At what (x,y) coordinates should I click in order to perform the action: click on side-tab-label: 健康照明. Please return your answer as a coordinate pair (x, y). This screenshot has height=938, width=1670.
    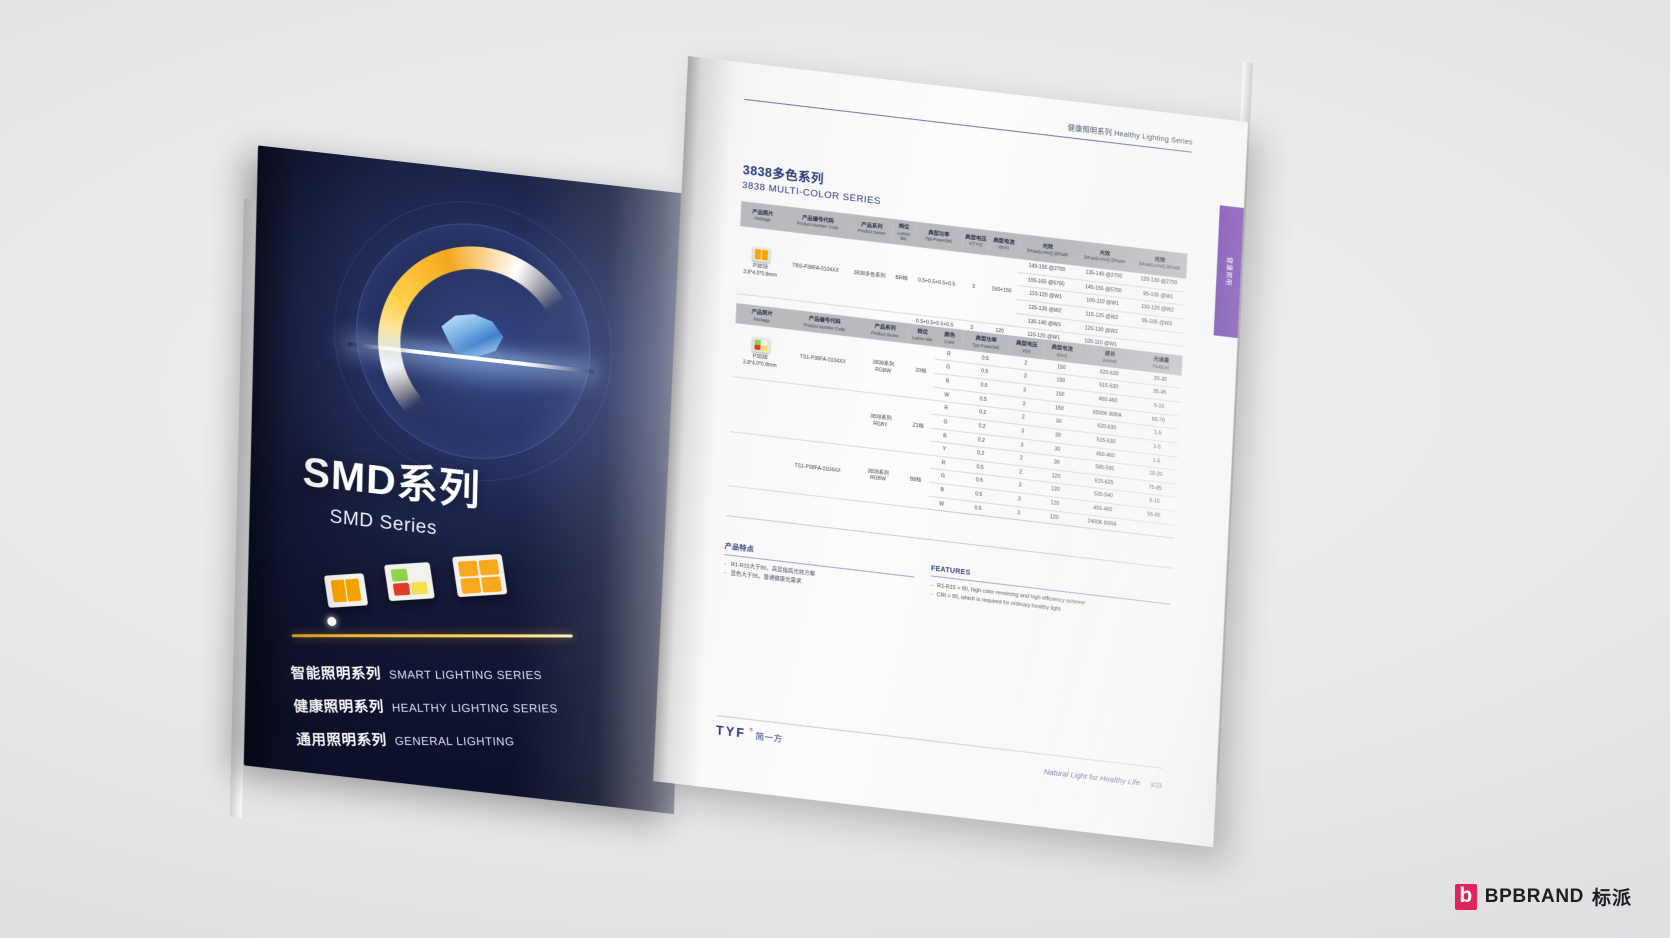
    Looking at the image, I should click on (1228, 271).